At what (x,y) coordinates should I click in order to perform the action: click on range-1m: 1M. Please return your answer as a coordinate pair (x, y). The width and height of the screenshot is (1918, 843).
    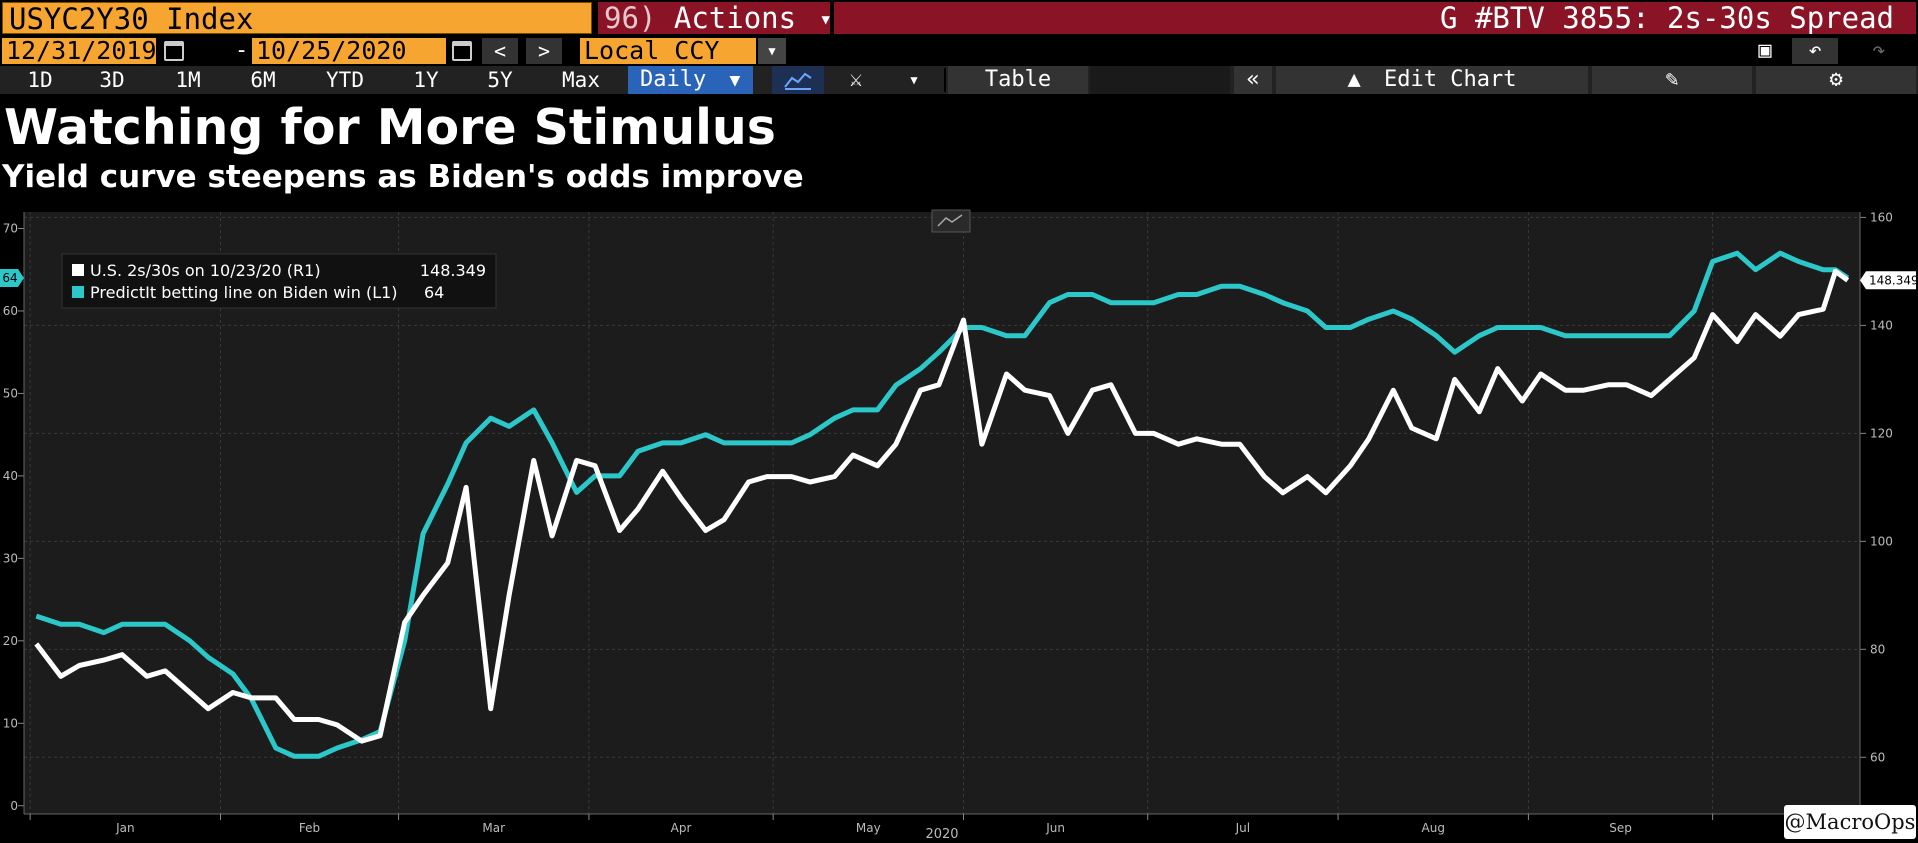
    Looking at the image, I should click on (188, 80).